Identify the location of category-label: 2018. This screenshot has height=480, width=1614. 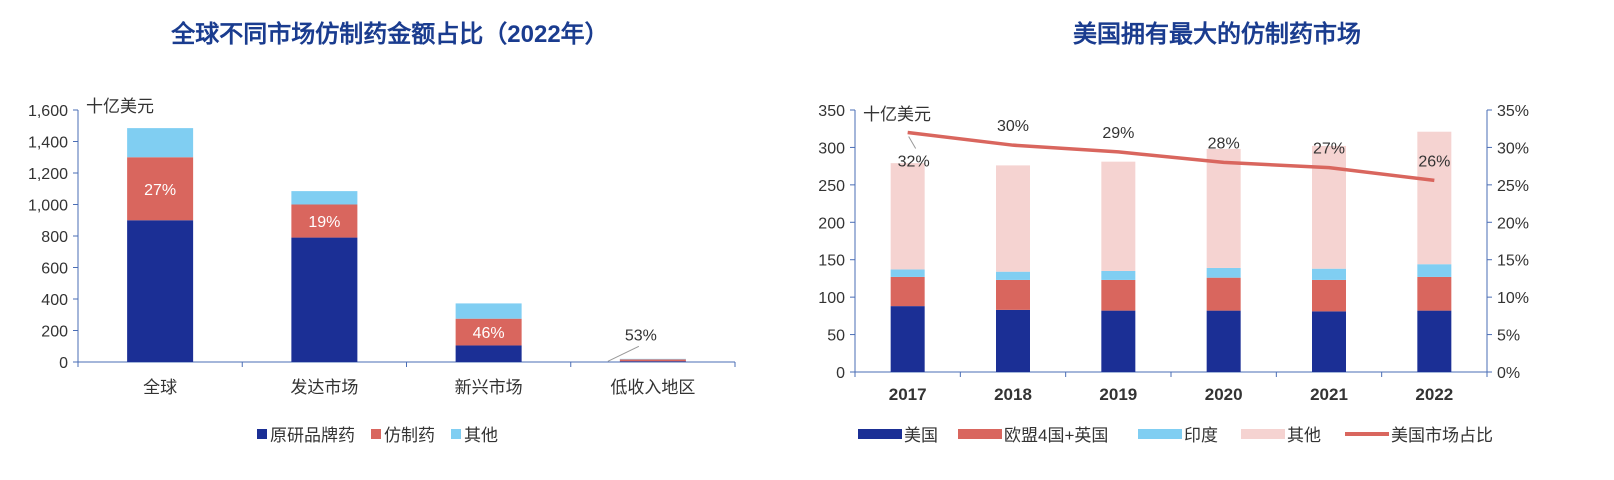
(1013, 394).